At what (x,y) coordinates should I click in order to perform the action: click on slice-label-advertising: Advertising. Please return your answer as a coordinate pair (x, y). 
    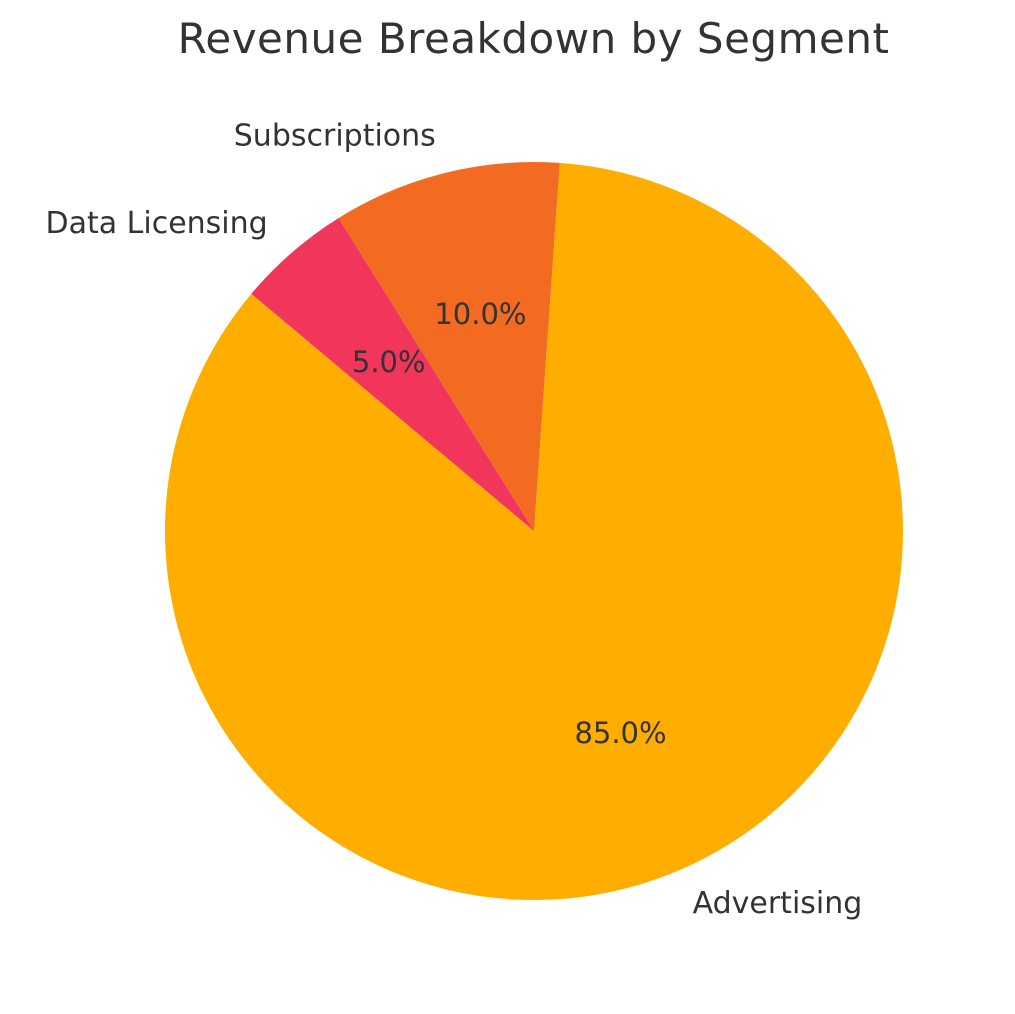
    Looking at the image, I should click on (778, 903).